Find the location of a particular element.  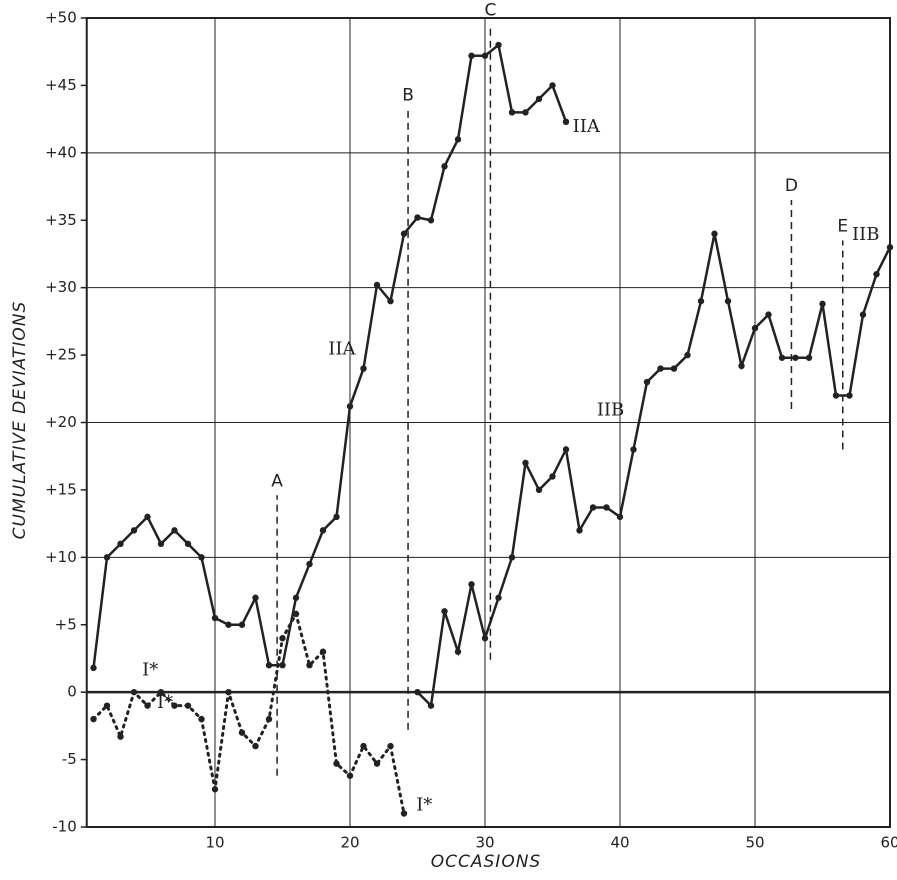

y-tick-label: +25 is located at coordinates (61, 355).